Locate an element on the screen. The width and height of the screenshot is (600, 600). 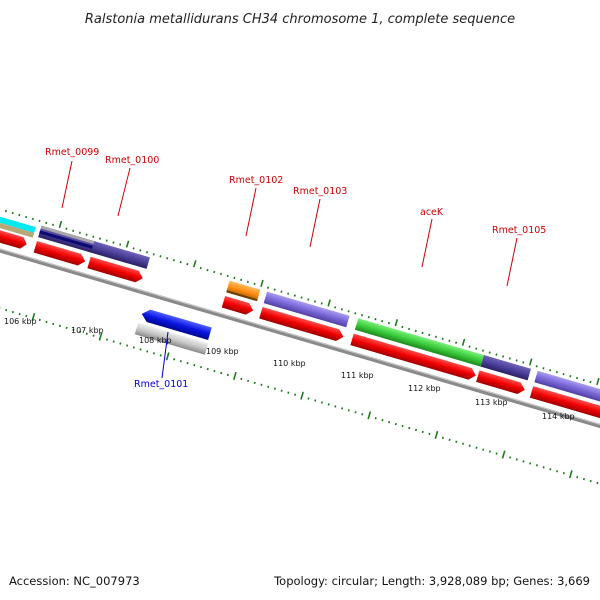
gene-acek is located at coordinates (419, 342).